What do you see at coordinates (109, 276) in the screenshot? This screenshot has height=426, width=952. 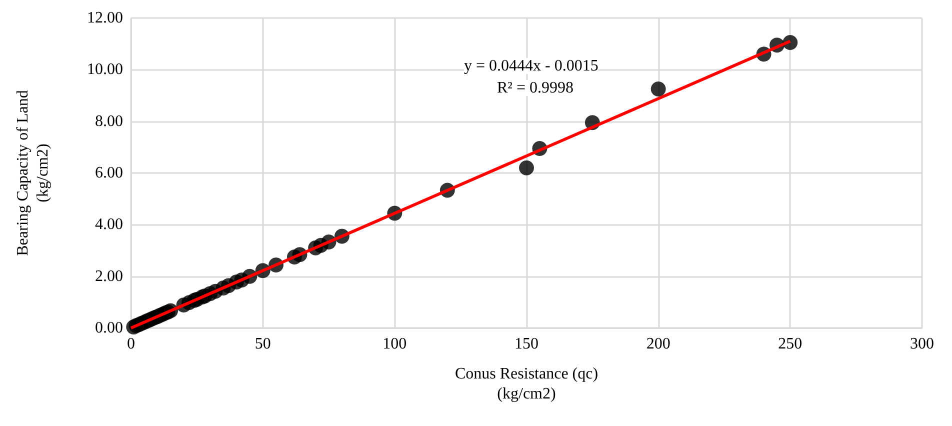 I see `y-tick-label: 2.00` at bounding box center [109, 276].